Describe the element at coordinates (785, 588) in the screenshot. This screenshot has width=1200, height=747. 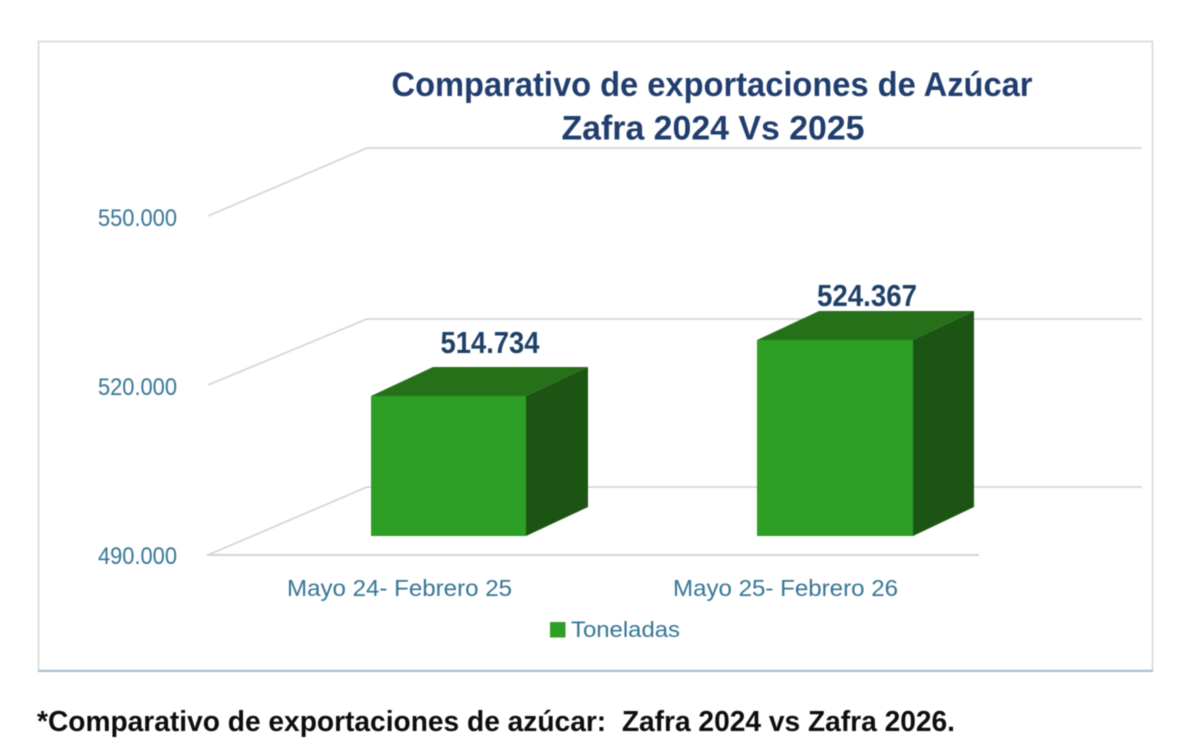
I see `svg-text: Mayo 25- Febrero 26` at that location.